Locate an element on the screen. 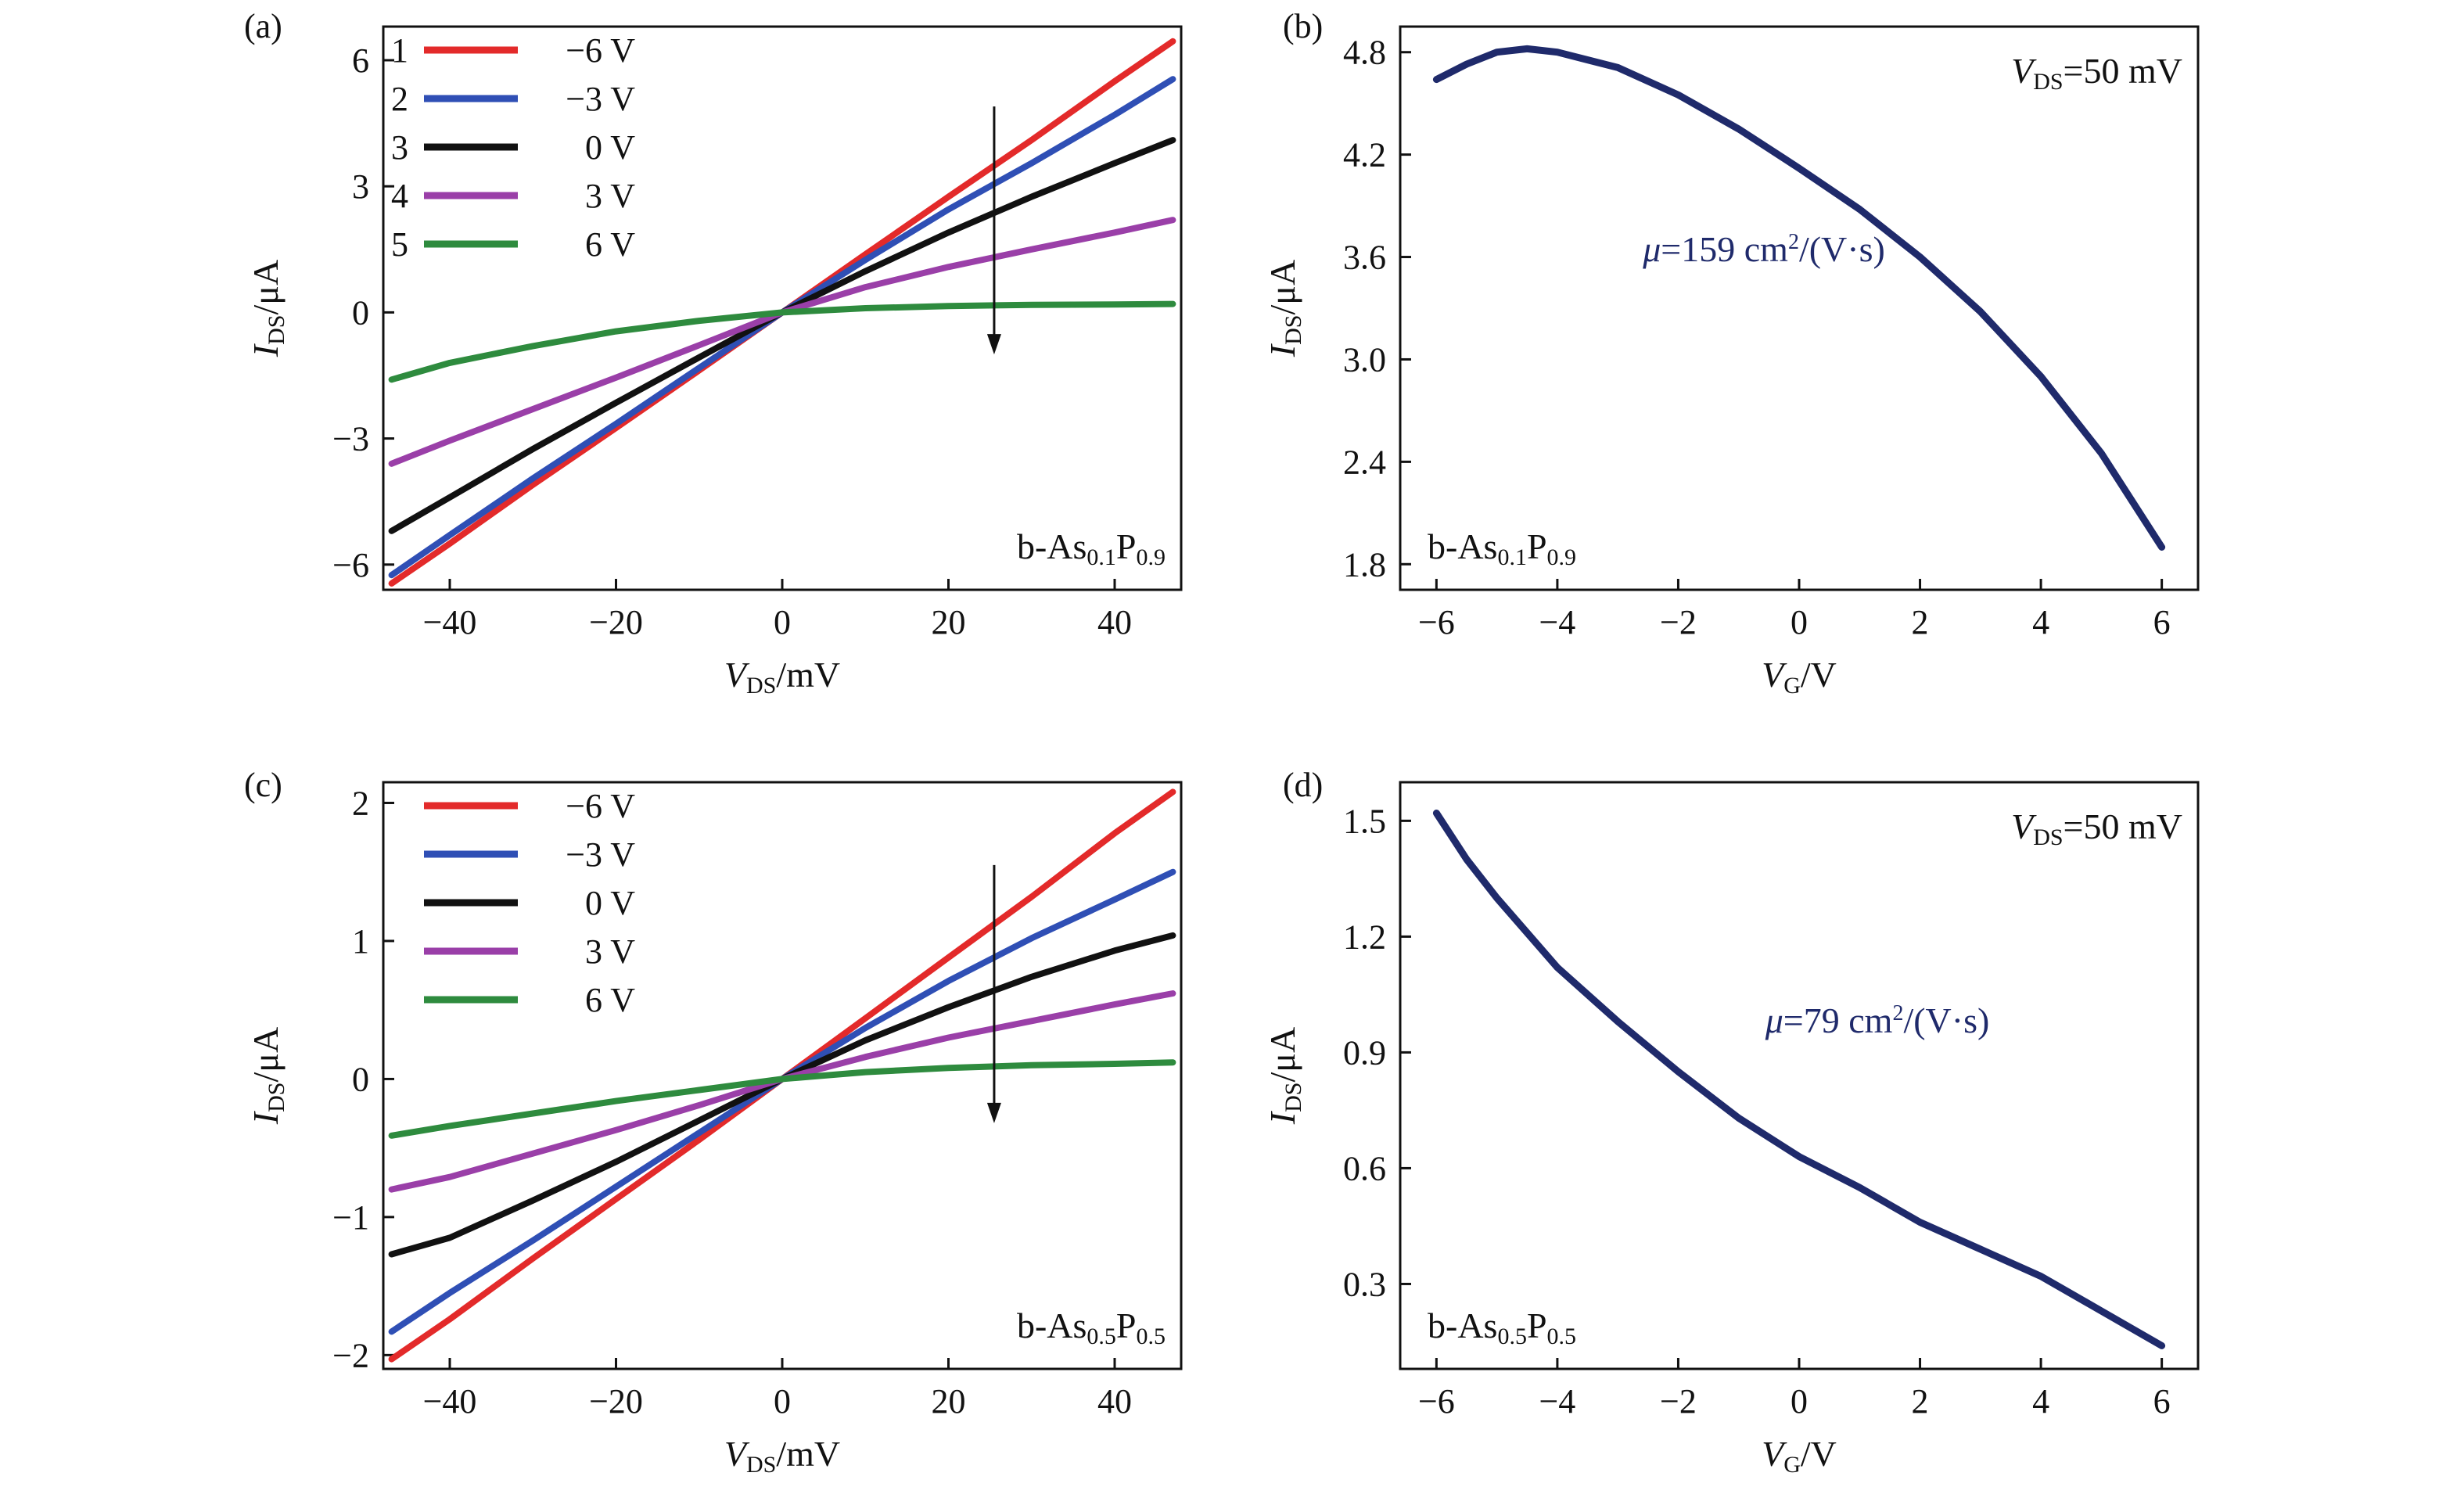 The width and height of the screenshot is (2464, 1487). legend-number: 5 is located at coordinates (399, 244).